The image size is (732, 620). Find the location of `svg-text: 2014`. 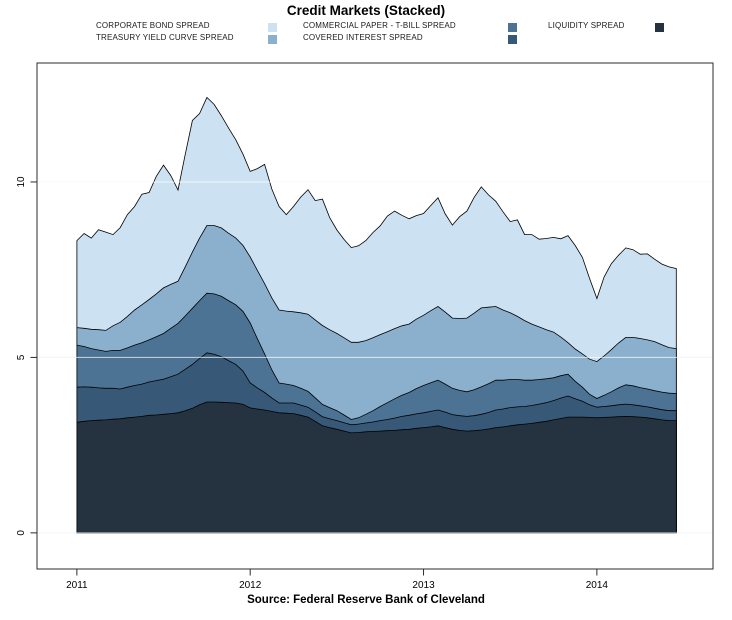

svg-text: 2014 is located at coordinates (597, 585).